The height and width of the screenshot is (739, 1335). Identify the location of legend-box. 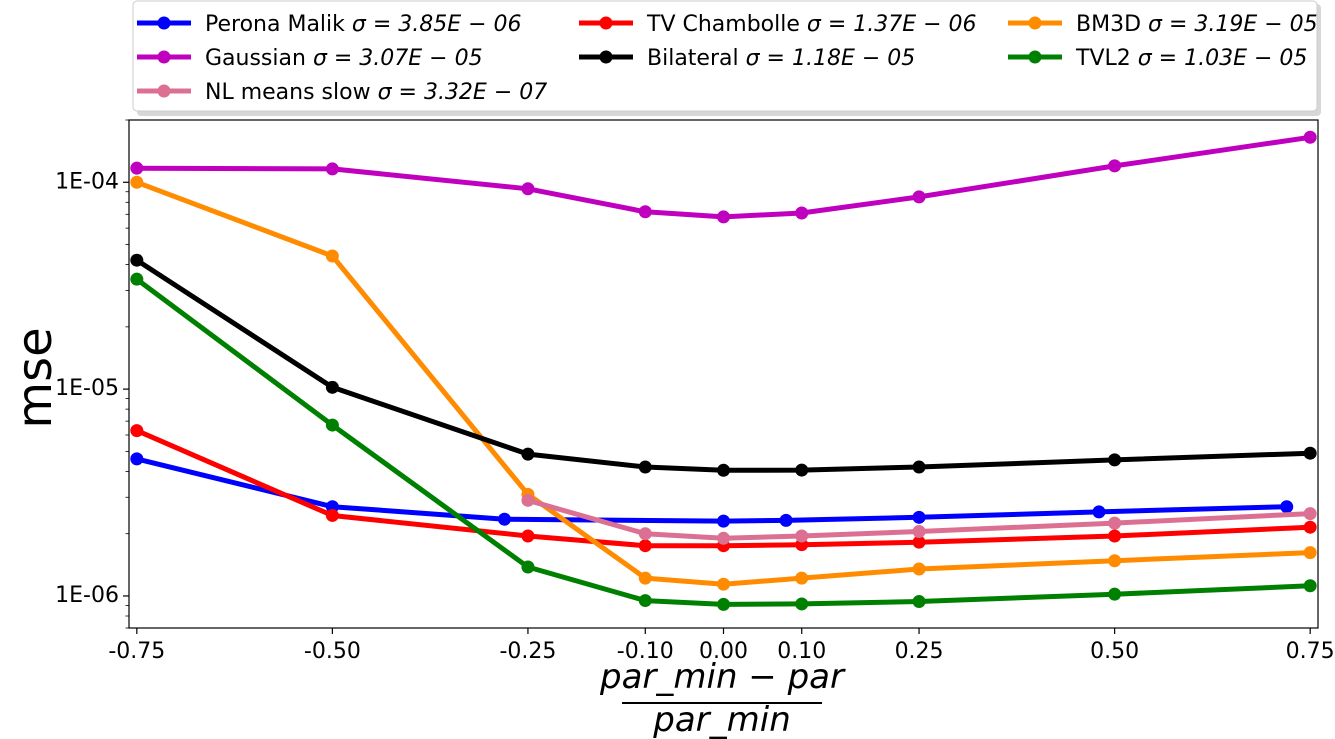
(725, 56).